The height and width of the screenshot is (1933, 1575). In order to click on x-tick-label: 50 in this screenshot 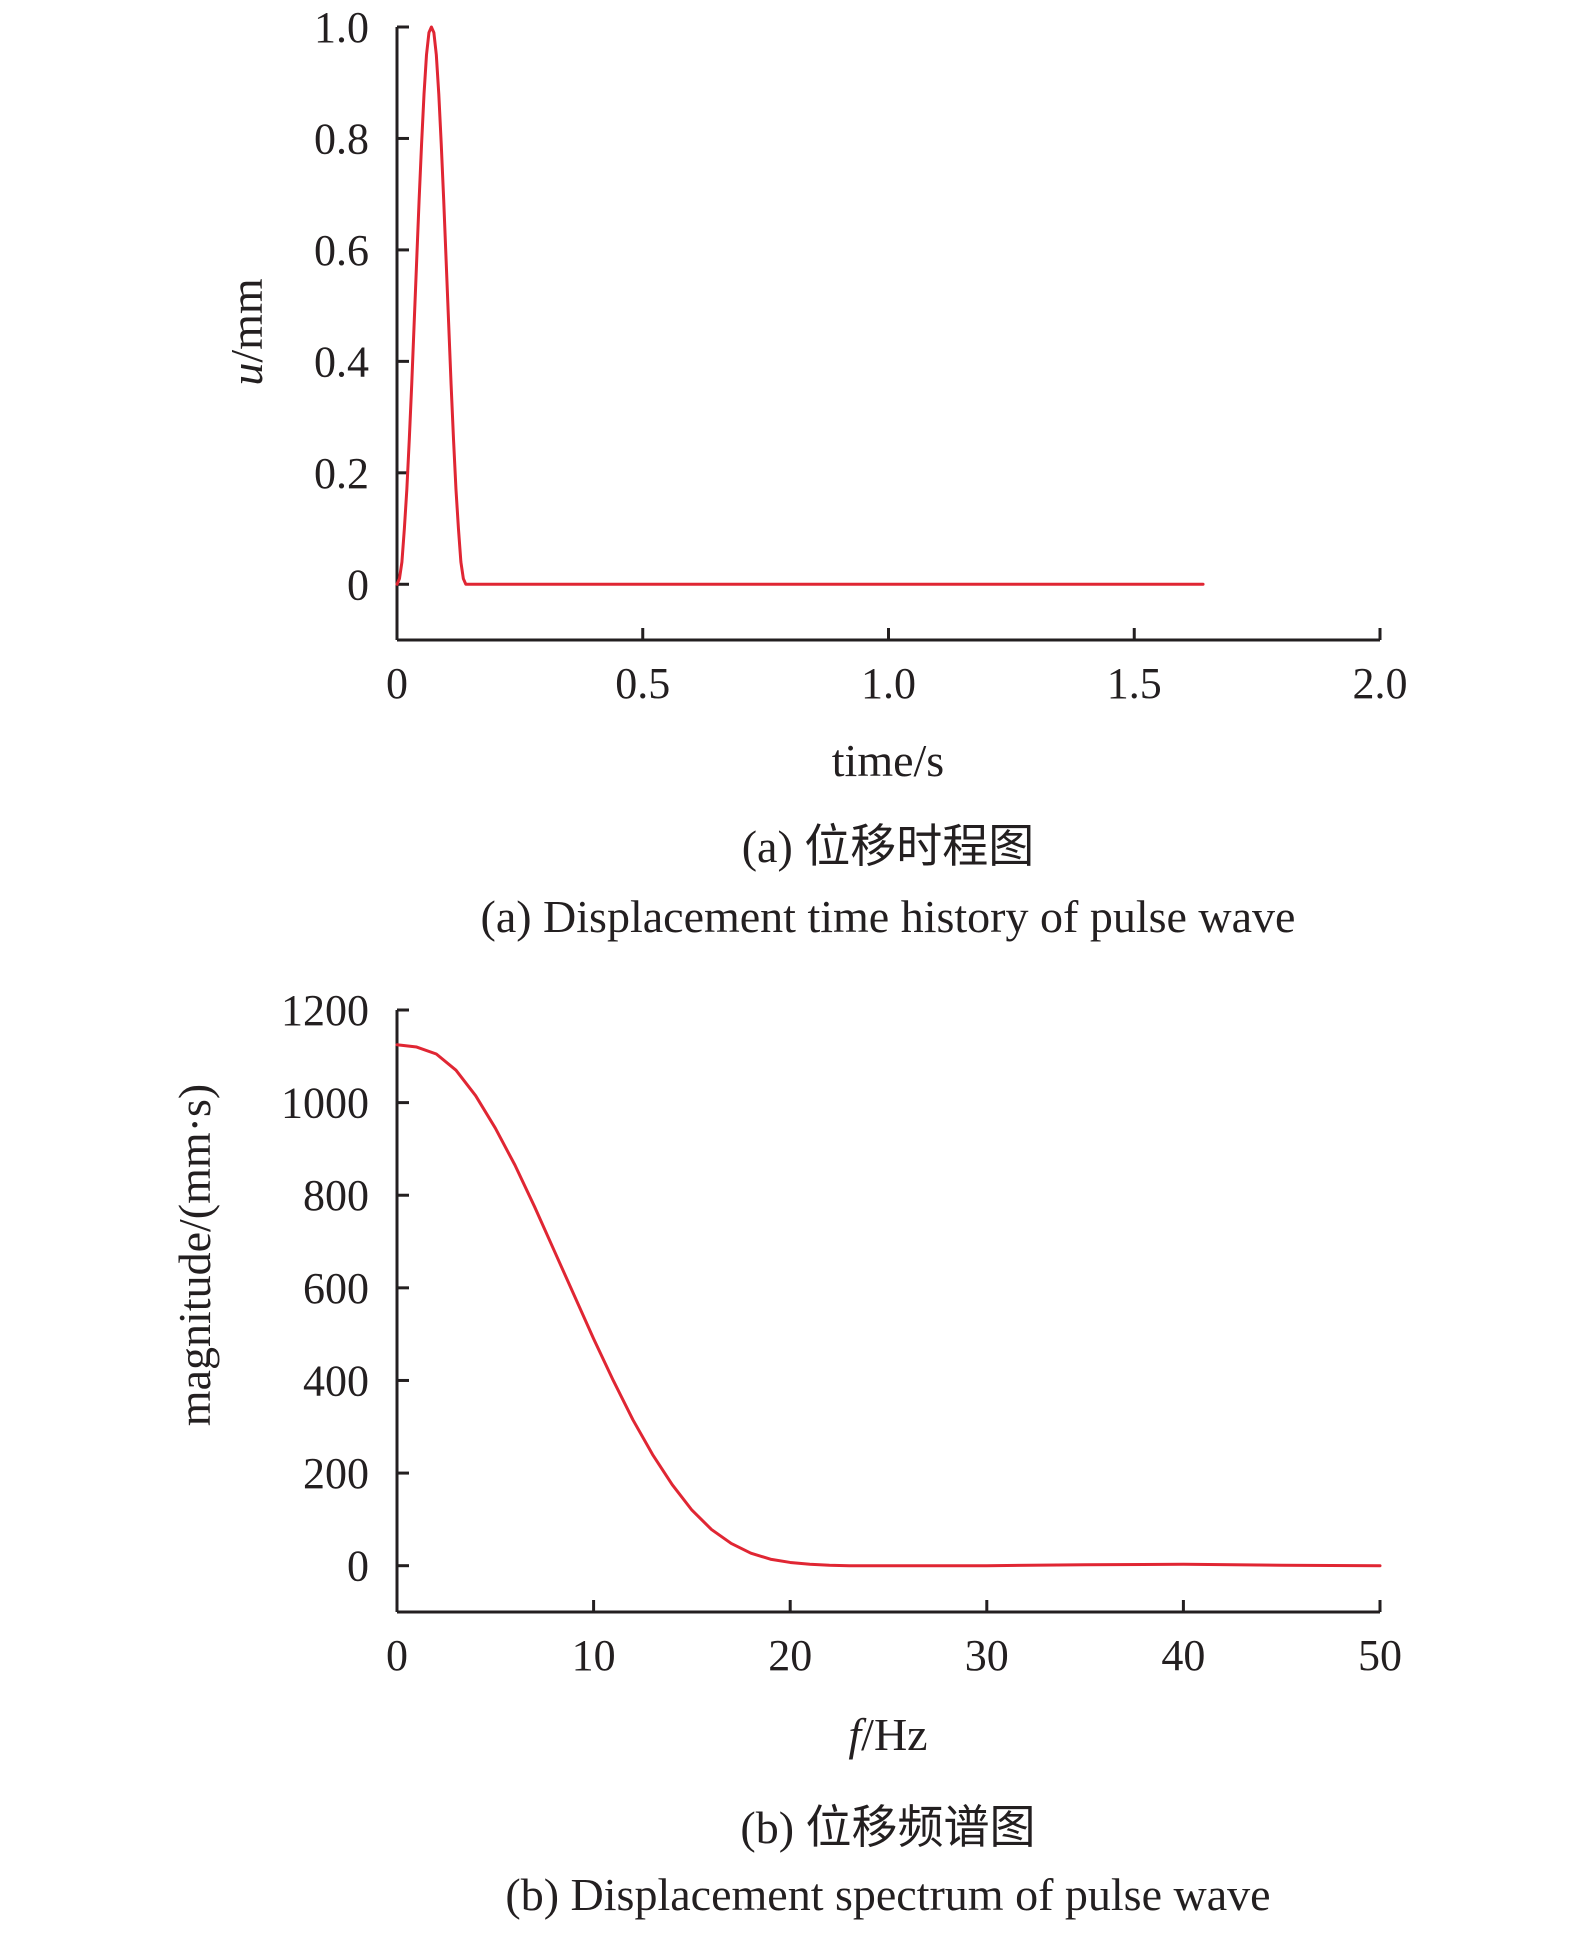, I will do `click(1380, 1655)`.